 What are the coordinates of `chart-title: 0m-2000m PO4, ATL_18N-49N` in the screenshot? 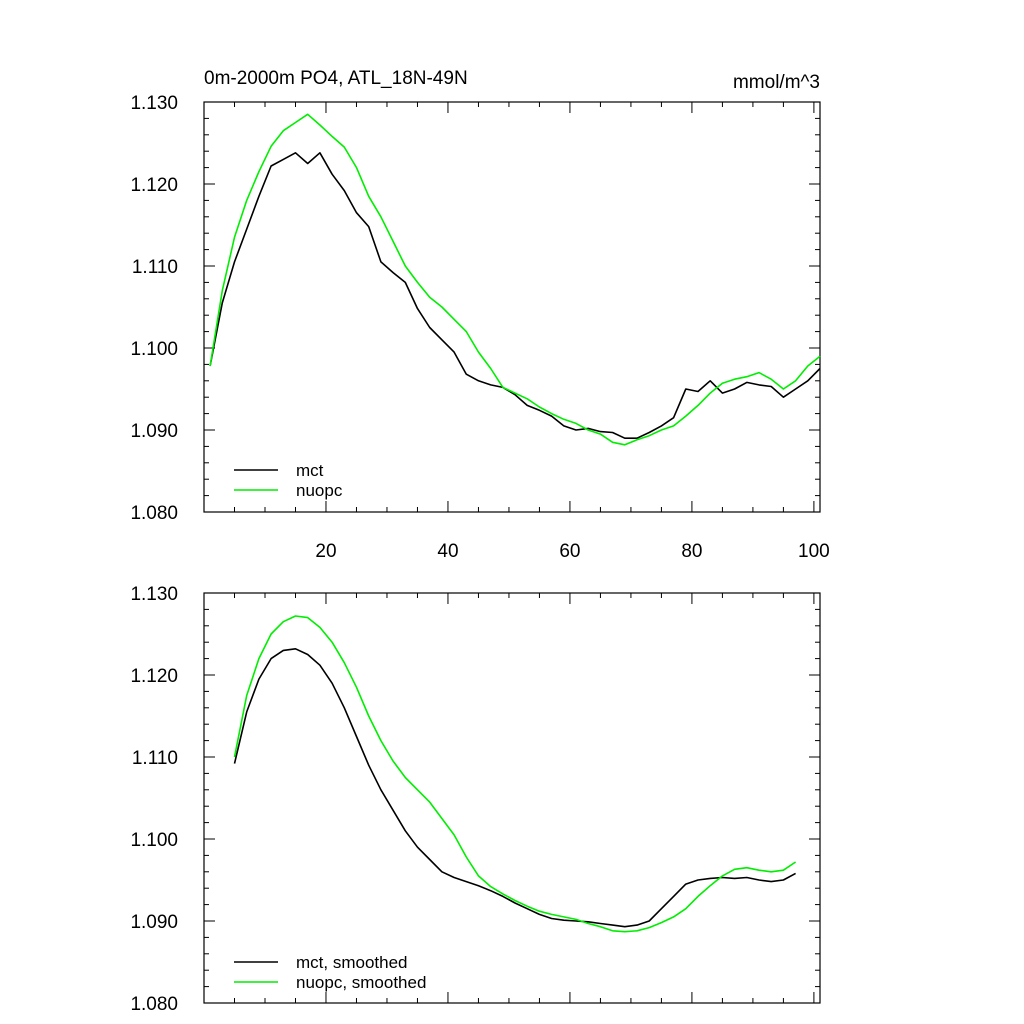 It's located at (336, 78).